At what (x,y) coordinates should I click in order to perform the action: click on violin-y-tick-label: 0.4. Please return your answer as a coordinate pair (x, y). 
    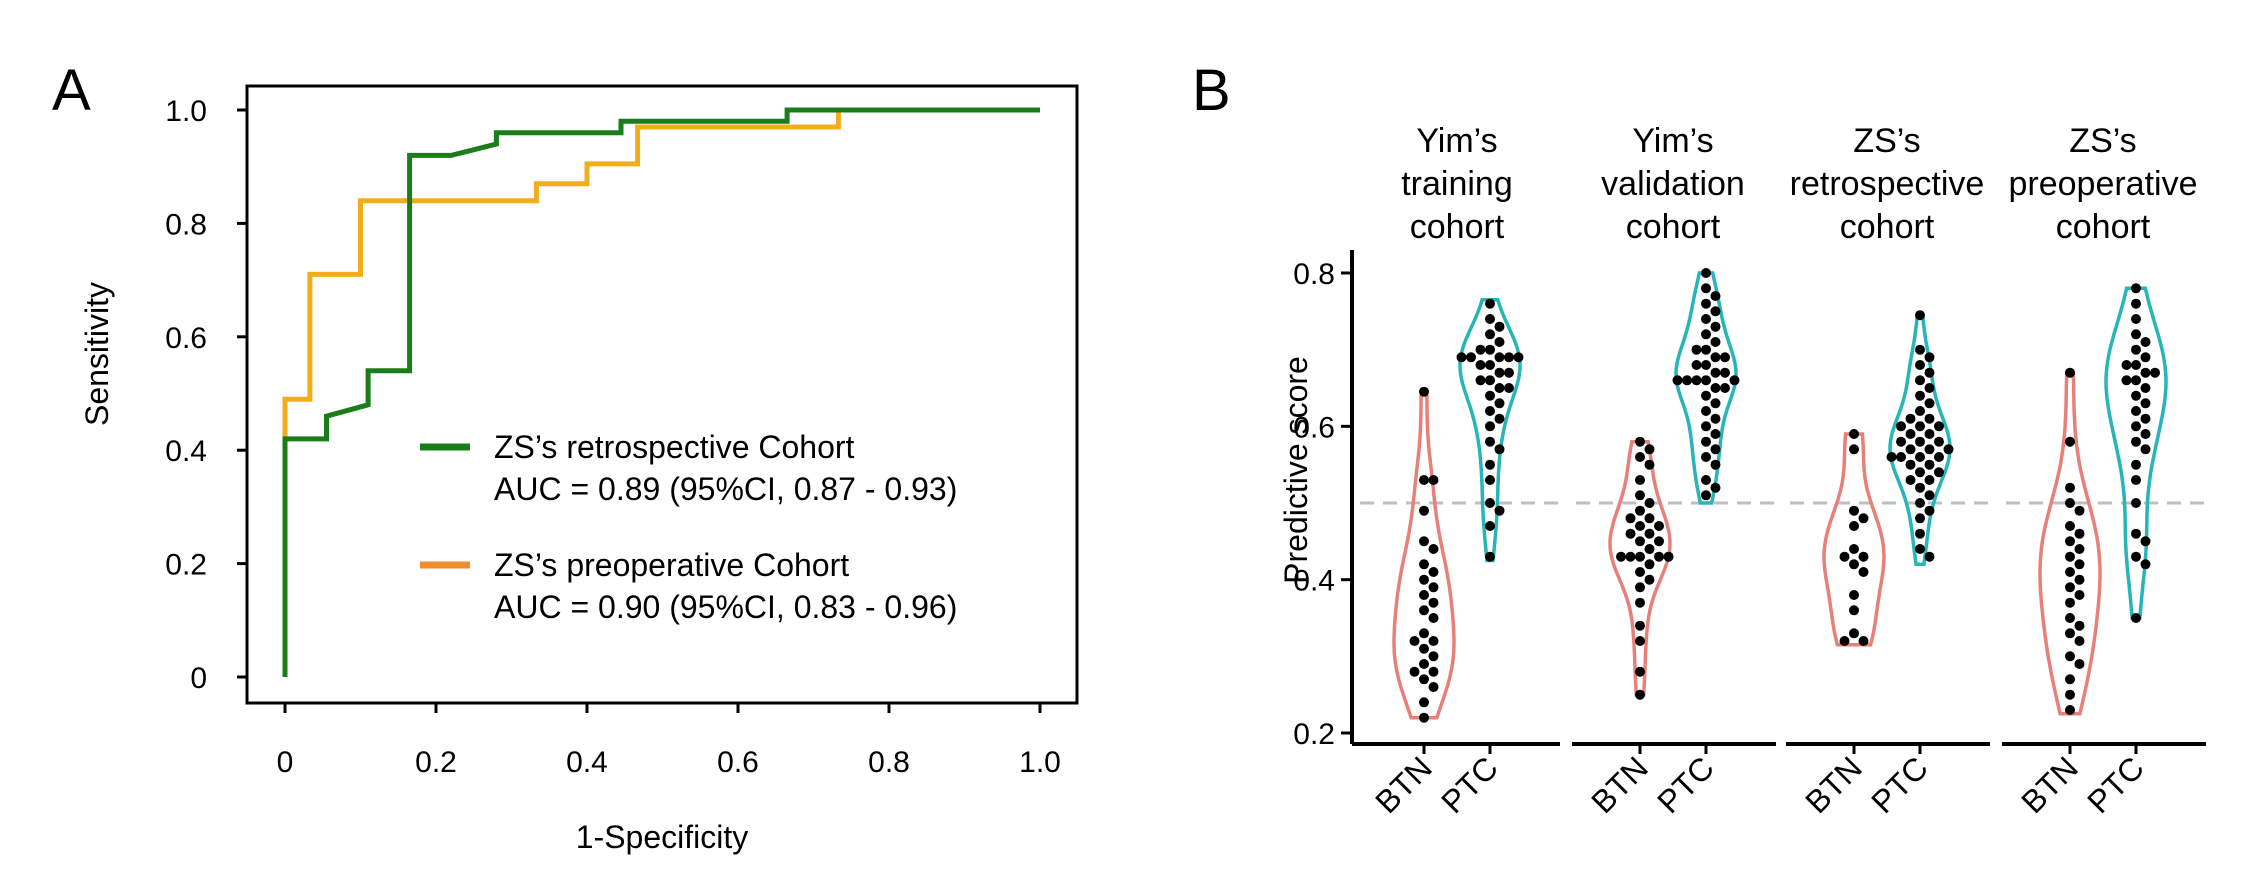
    Looking at the image, I should click on (1314, 581).